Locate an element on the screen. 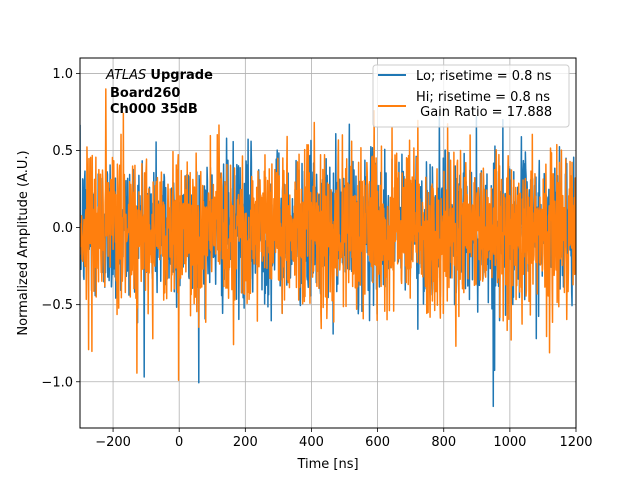  annotation-channel: Ch000 35dB is located at coordinates (154, 109).